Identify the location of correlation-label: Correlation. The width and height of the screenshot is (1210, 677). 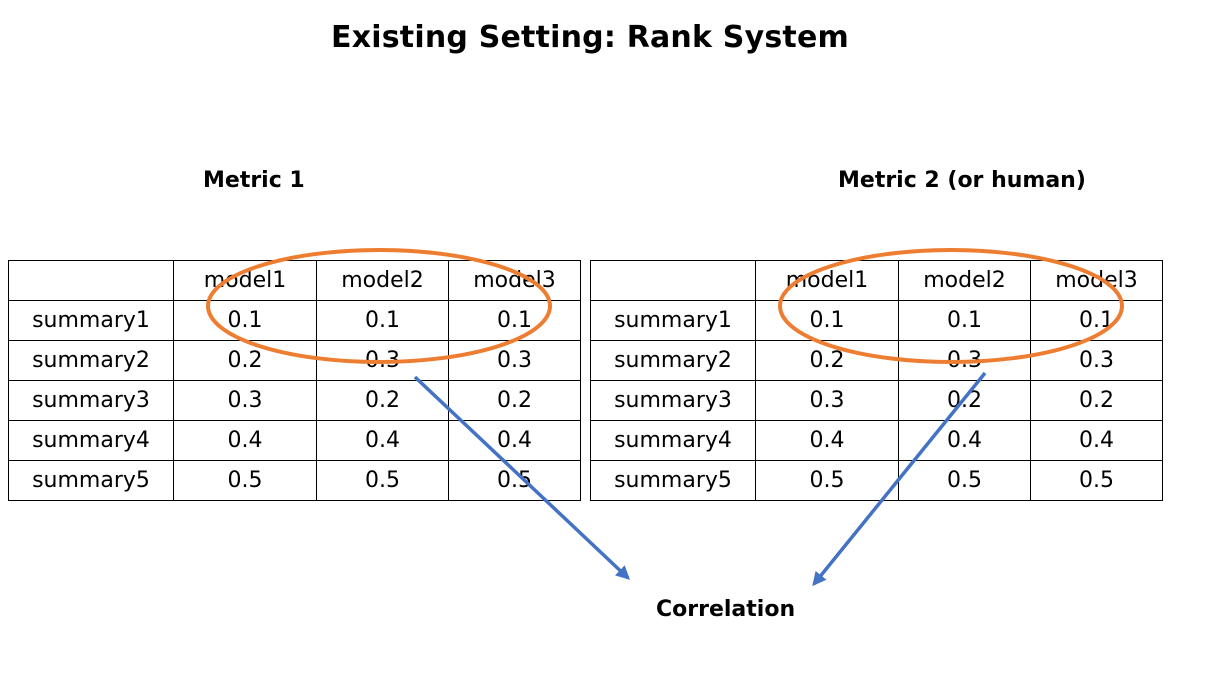
(726, 609).